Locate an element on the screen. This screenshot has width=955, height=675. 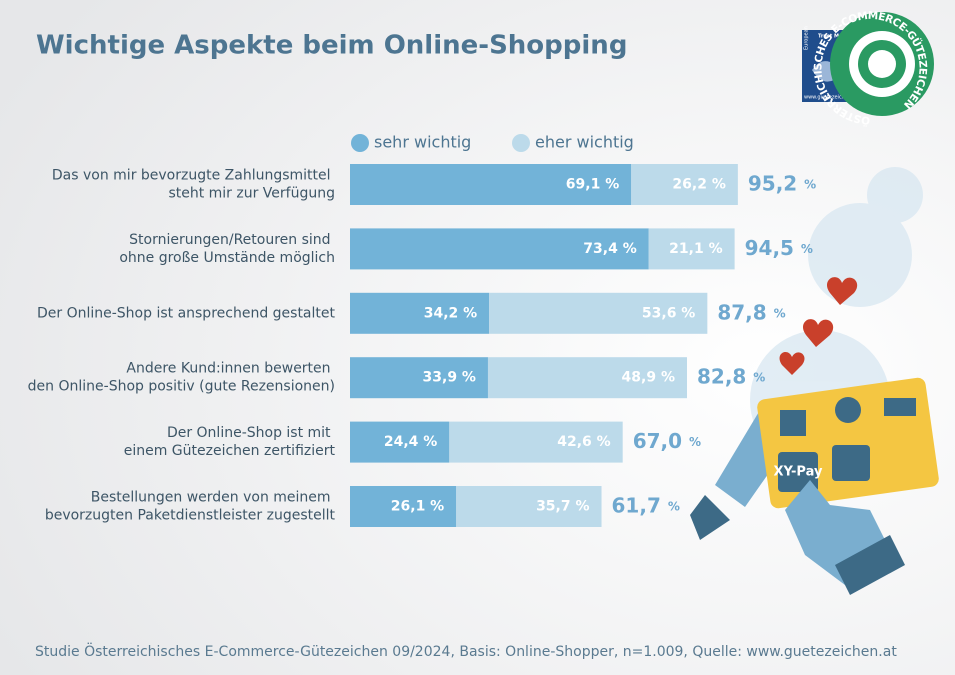
value-label: 24,4 % is located at coordinates (410, 442).